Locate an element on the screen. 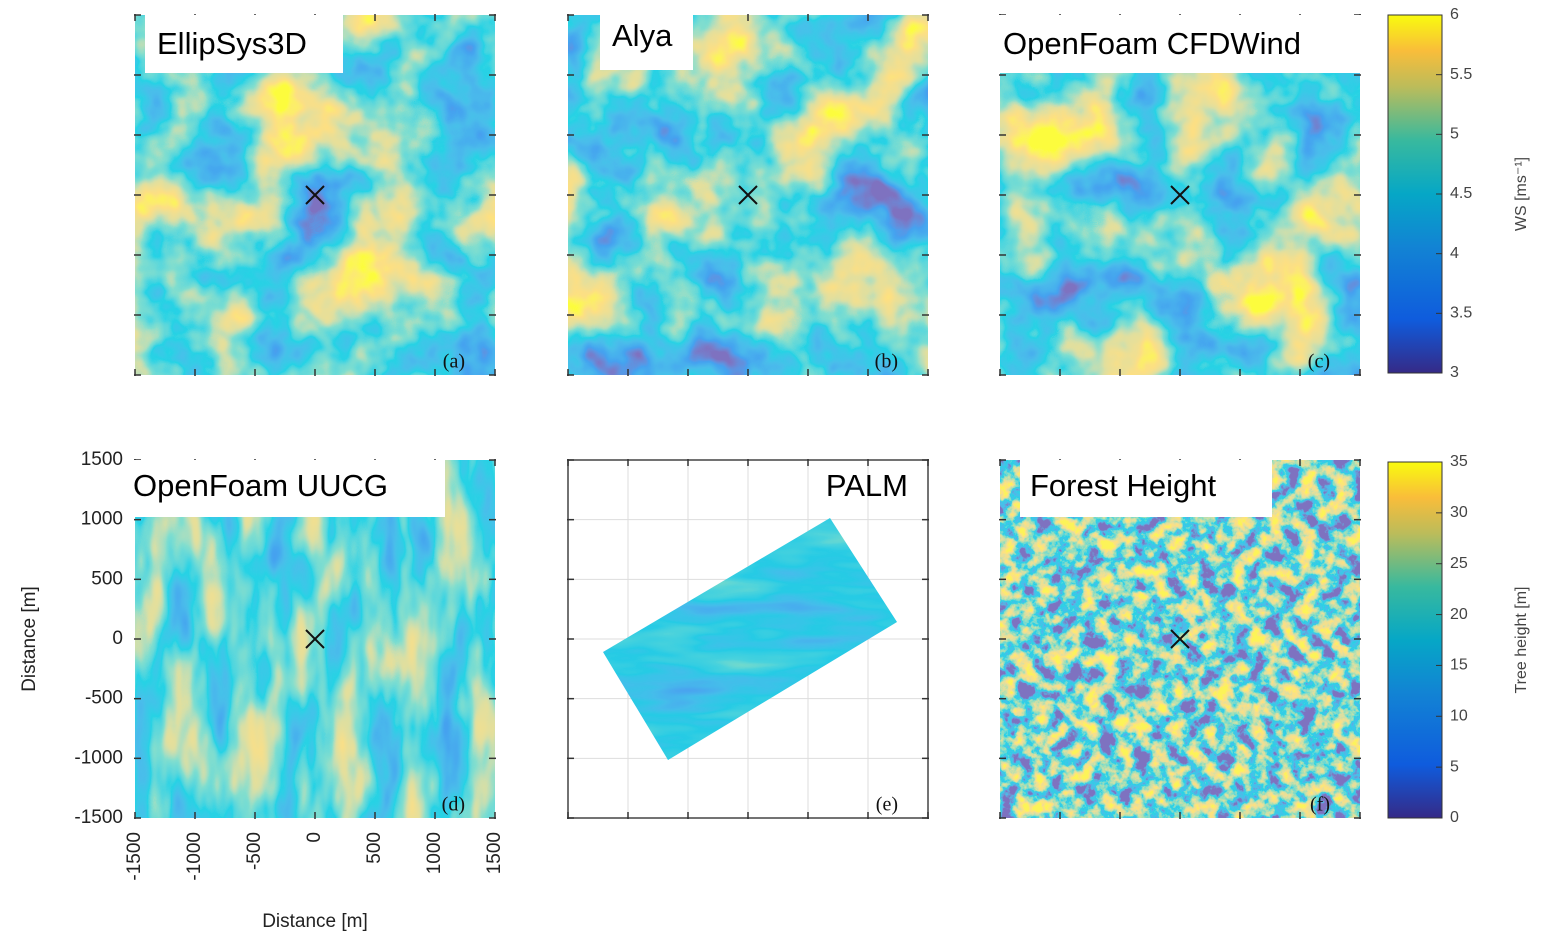 This screenshot has width=1550, height=937. panel-letter: (c) is located at coordinates (1319, 362).